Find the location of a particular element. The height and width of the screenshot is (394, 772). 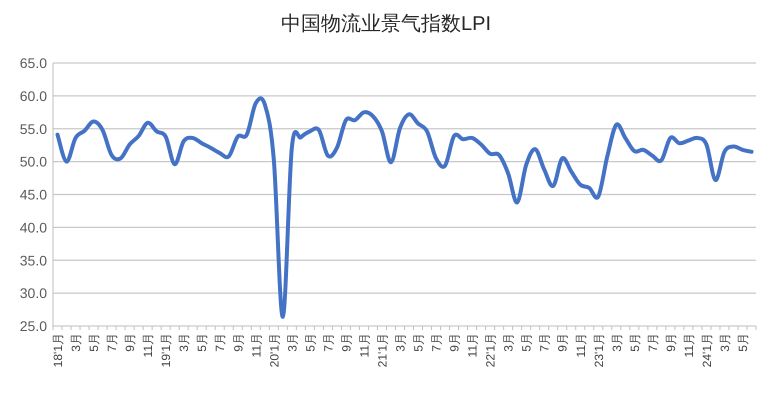

x-tick-label: 19'1月 is located at coordinates (166, 350).